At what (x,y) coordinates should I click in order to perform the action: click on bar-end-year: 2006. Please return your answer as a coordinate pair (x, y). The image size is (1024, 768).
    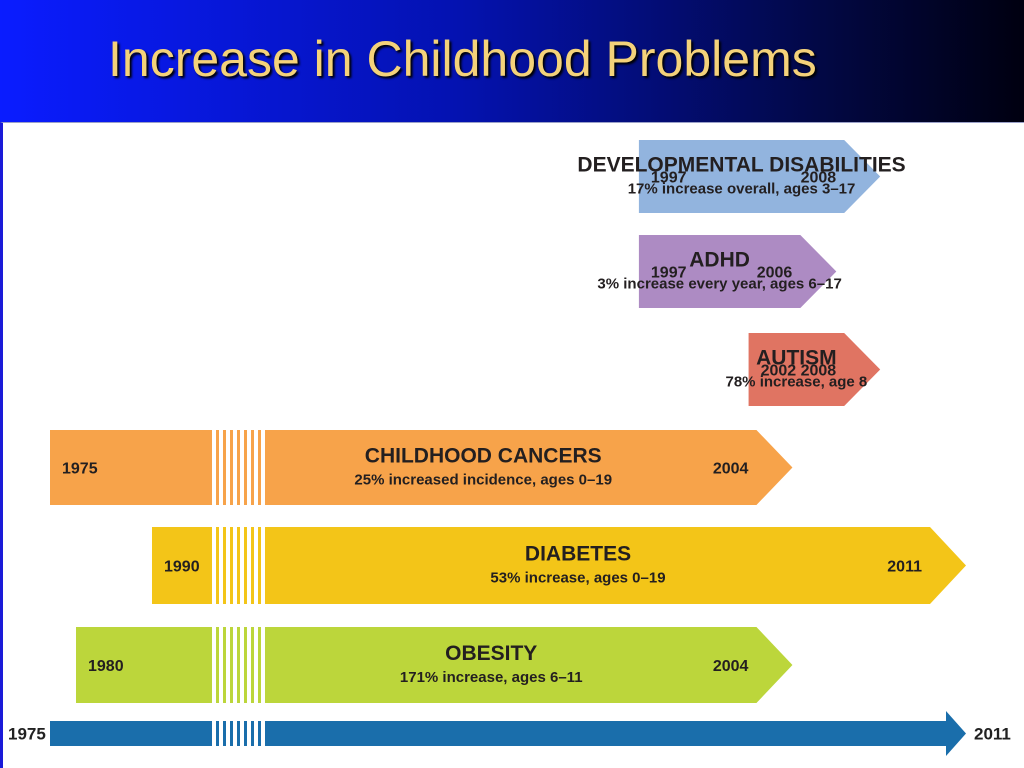
    Looking at the image, I should click on (775, 273).